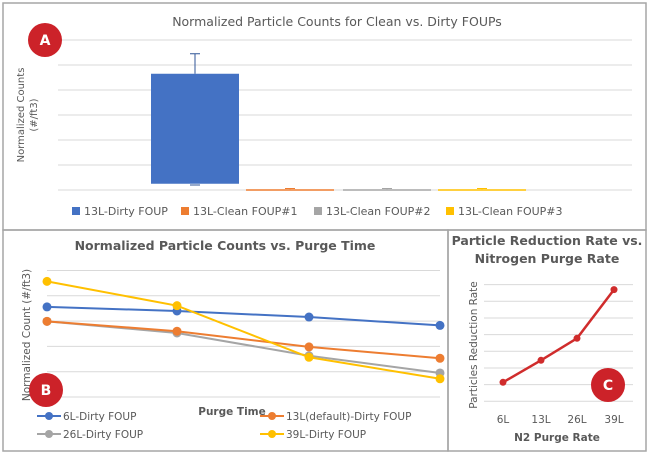 The width and height of the screenshot is (650, 461). I want to click on chart-a-ylabel: Normalized Counts (#/ft3), so click(28, 115).